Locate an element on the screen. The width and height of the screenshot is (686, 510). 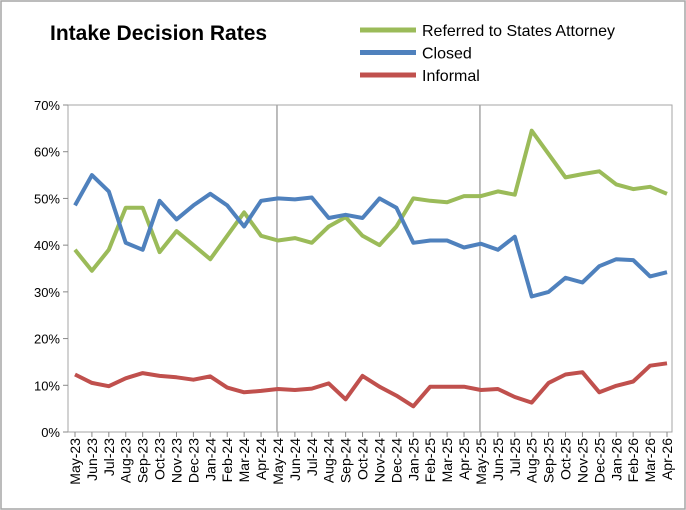
legend-label: Informal is located at coordinates (451, 76).